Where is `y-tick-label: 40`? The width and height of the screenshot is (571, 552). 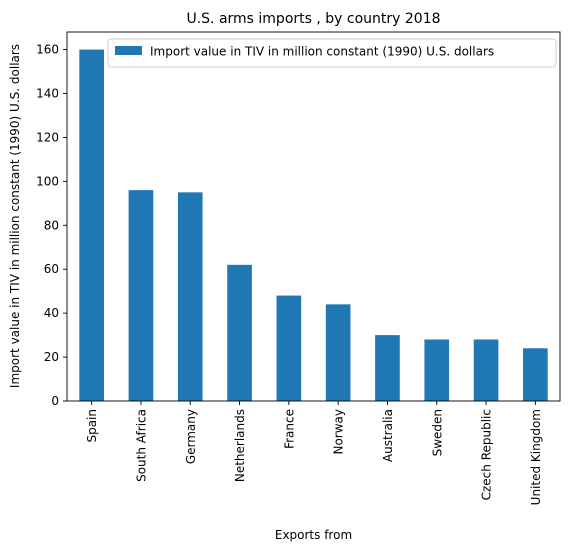 y-tick-label: 40 is located at coordinates (51, 313).